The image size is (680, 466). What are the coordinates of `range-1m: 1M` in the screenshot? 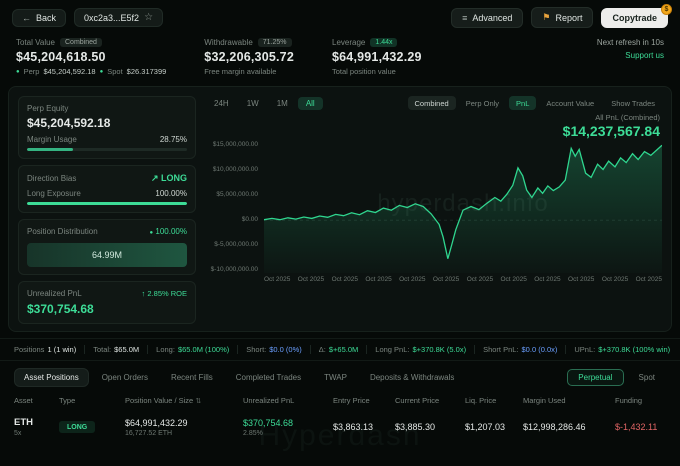 It's located at (282, 103).